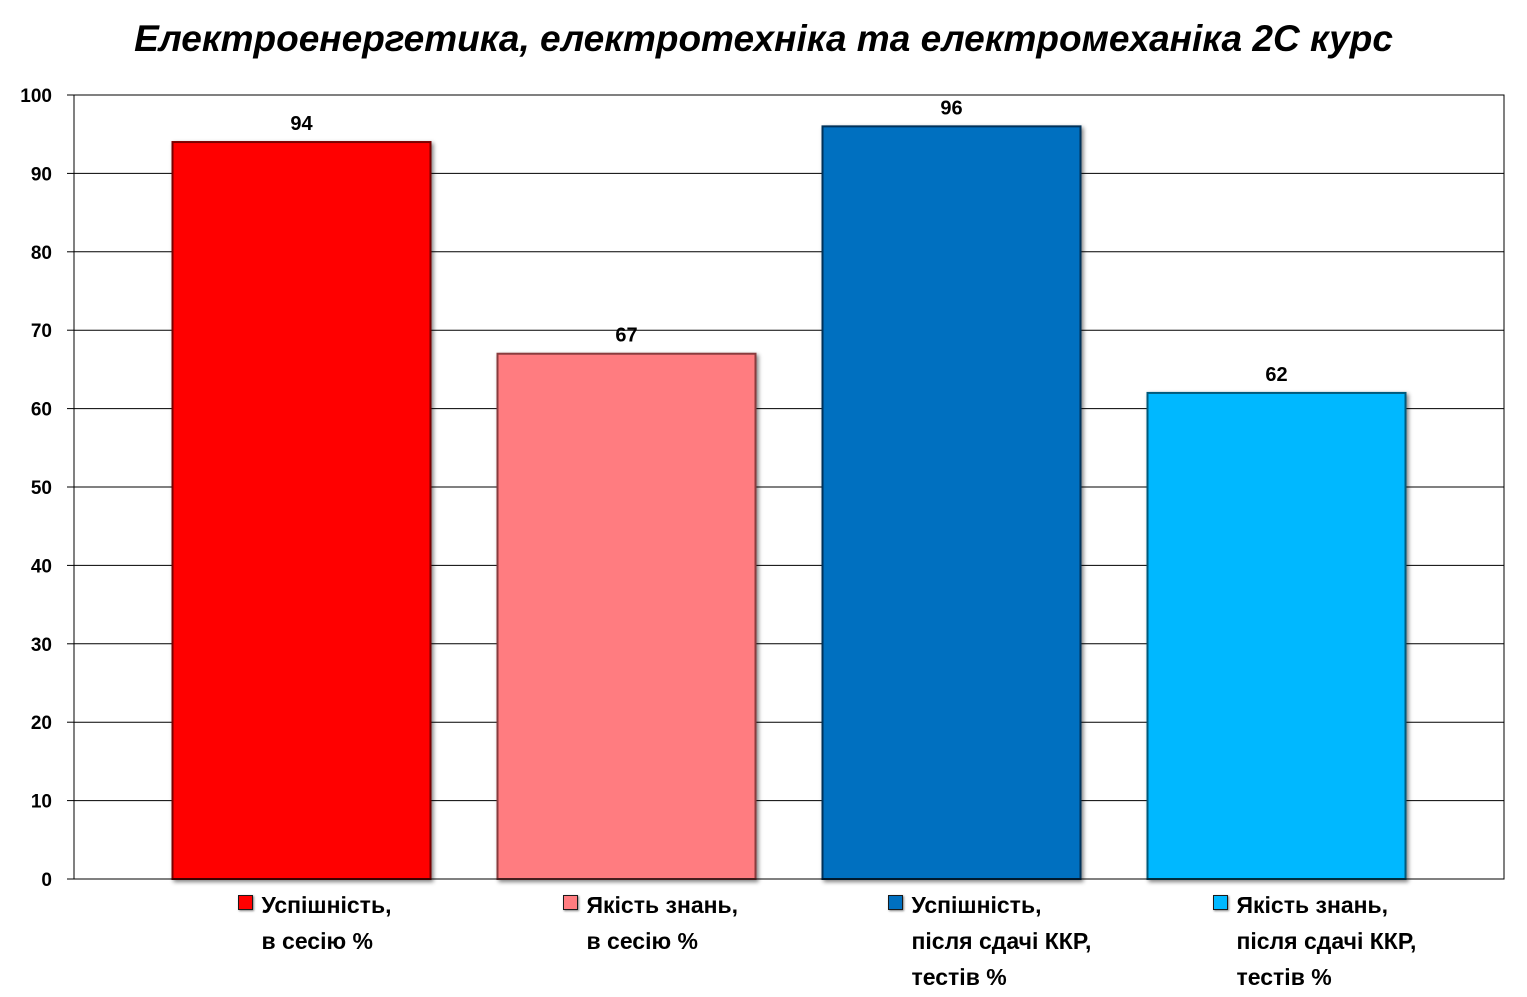 The height and width of the screenshot is (997, 1527). I want to click on y-tick-label: 0, so click(46, 880).